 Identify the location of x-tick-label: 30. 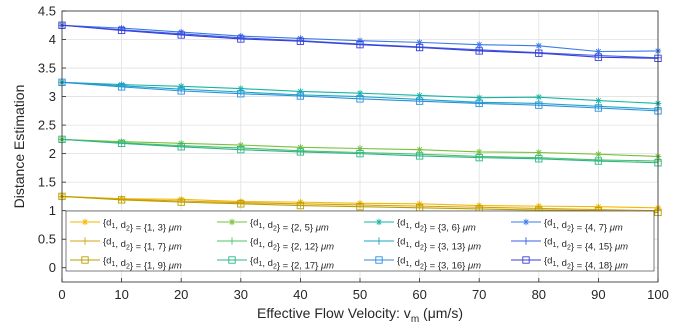
(241, 294).